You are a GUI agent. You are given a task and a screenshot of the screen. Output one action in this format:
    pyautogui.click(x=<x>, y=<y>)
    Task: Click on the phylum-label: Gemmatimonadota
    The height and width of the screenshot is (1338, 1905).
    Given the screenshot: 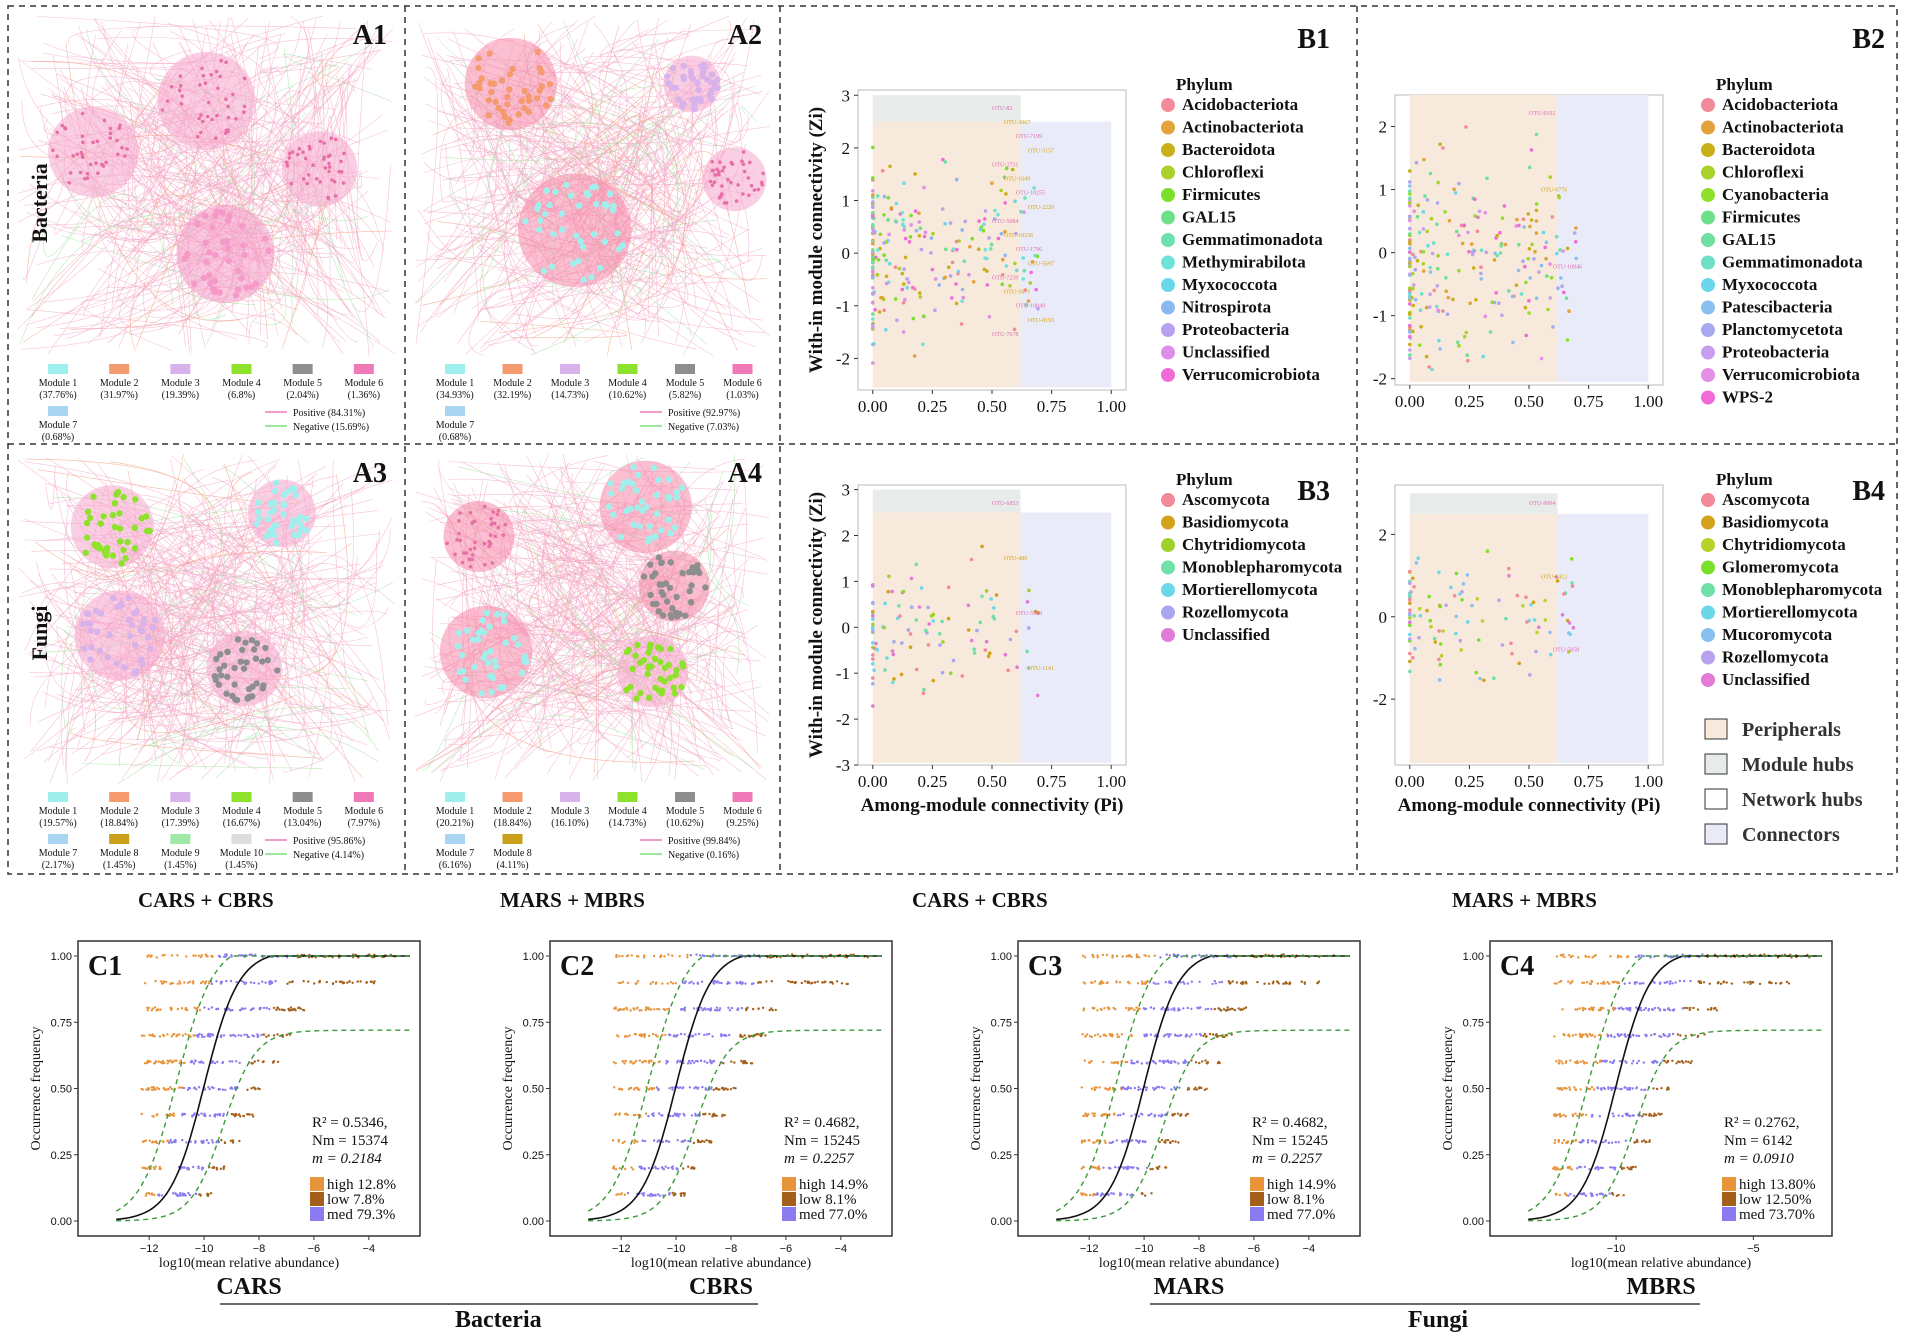 What is the action you would take?
    pyautogui.click(x=1792, y=262)
    